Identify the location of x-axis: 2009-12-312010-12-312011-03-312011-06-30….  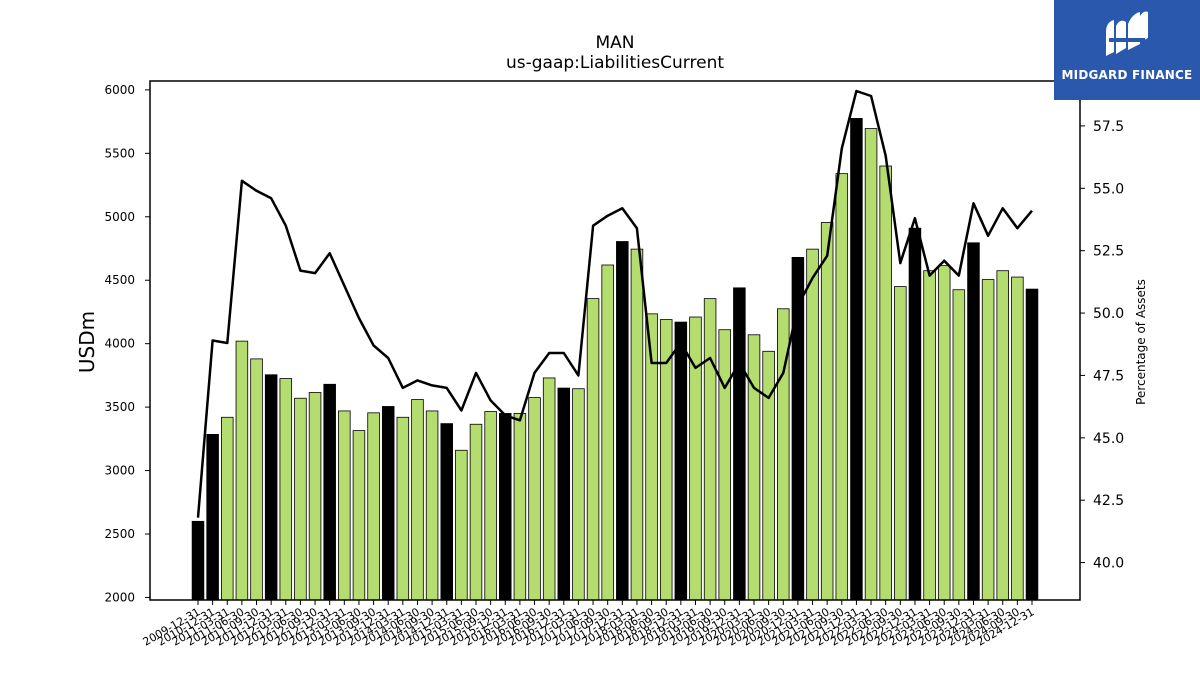
(589, 624).